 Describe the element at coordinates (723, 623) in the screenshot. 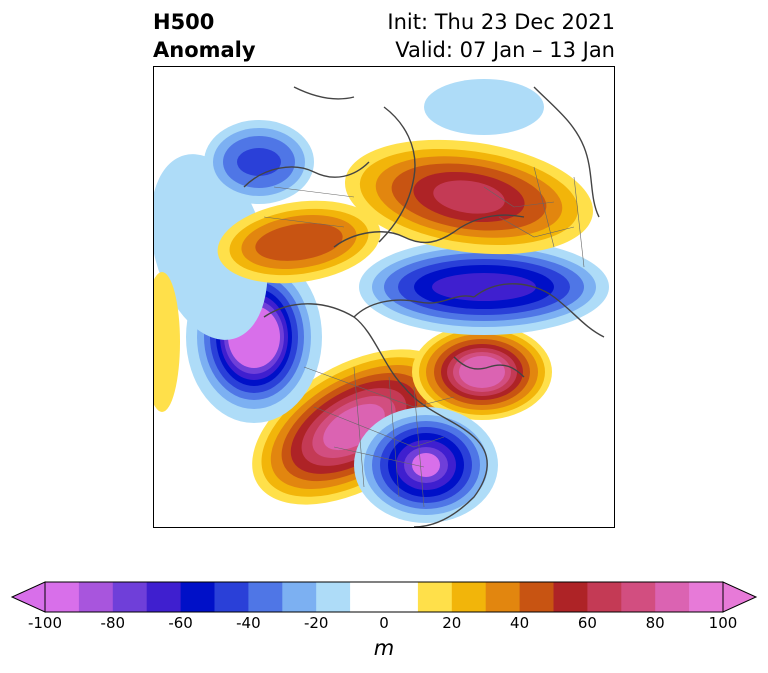

I see `colorbar-tick-label: 100` at that location.